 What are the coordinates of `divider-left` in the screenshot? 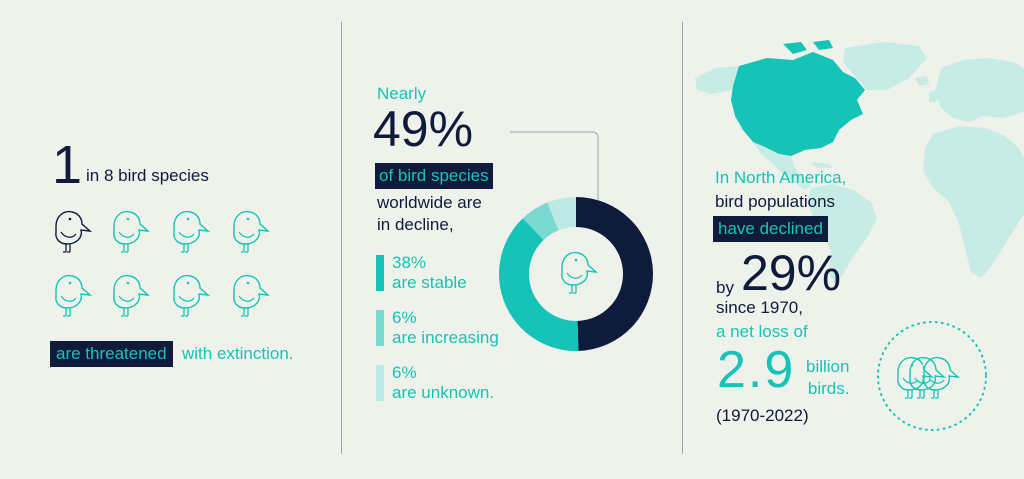 It's located at (341, 238).